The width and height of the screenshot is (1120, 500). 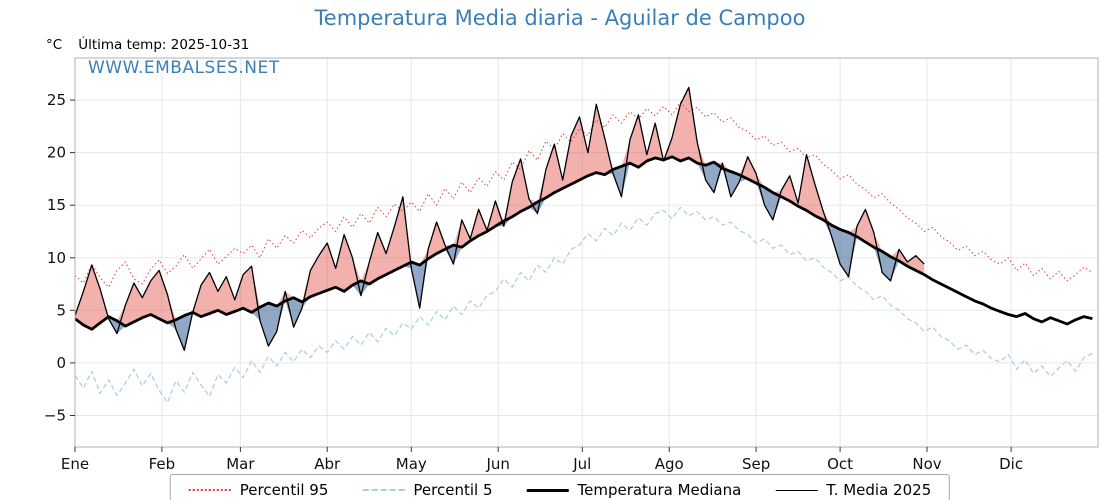 I want to click on legend-item-percentil5: Percentil 5, so click(x=427, y=490).